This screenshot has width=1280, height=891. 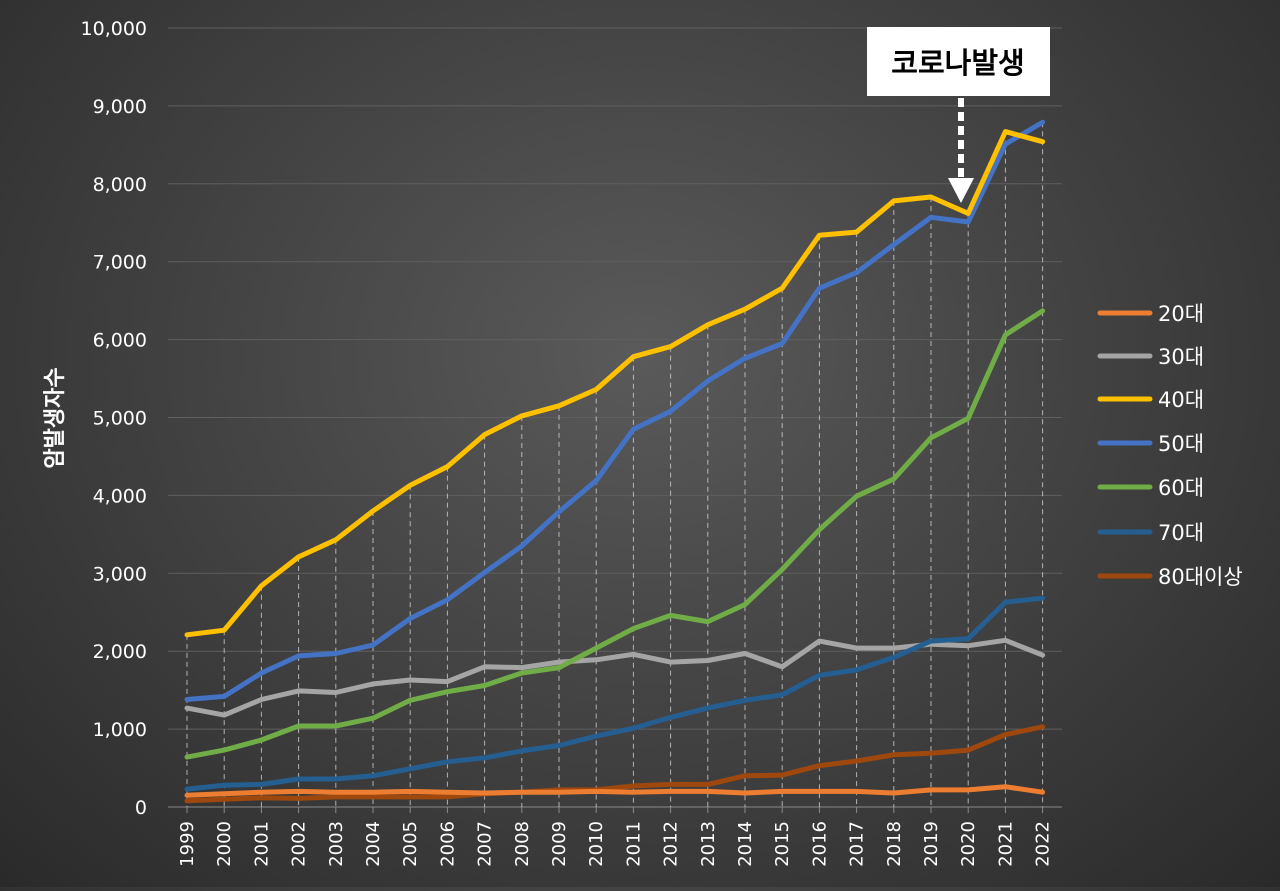 What do you see at coordinates (120, 341) in the screenshot?
I see `y-tick-label: 6,000` at bounding box center [120, 341].